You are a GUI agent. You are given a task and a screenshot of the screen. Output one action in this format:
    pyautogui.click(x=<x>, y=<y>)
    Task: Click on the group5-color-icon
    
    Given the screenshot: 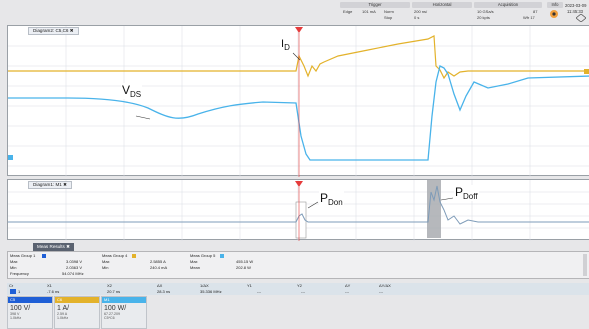 What is the action you would take?
    pyautogui.click(x=222, y=256)
    